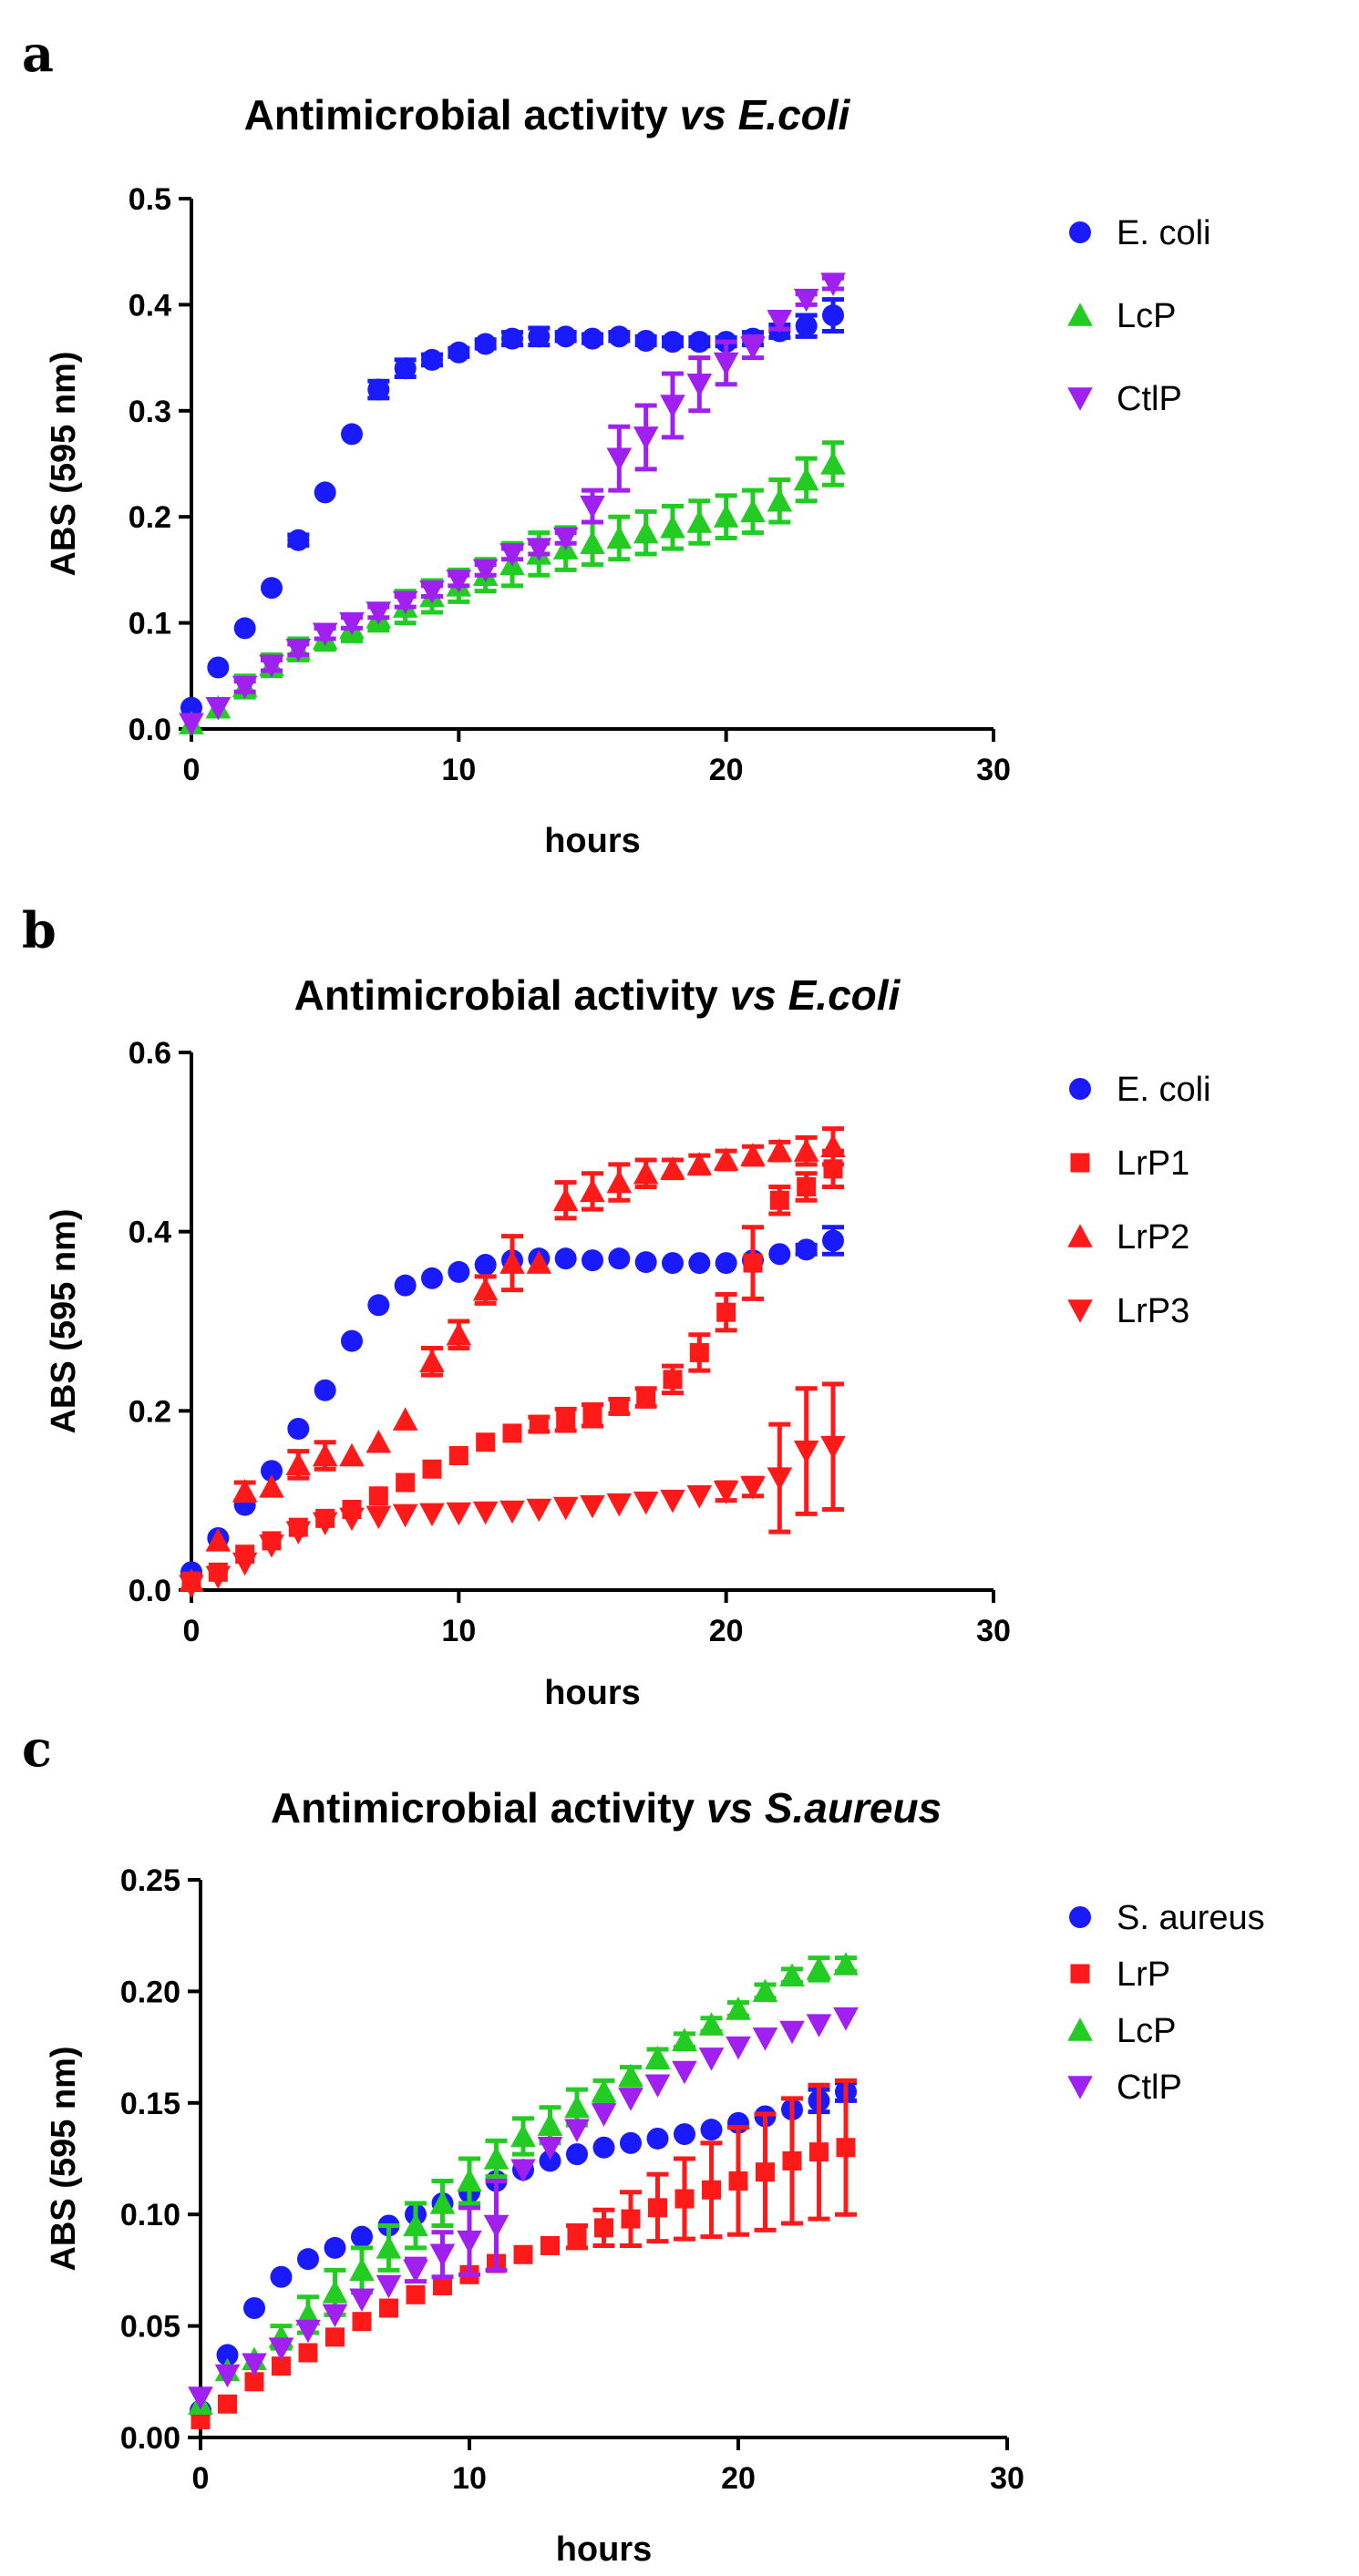 The height and width of the screenshot is (2576, 1359). What do you see at coordinates (765, 115) in the screenshot?
I see `chart-title-italic: vs E.coli` at bounding box center [765, 115].